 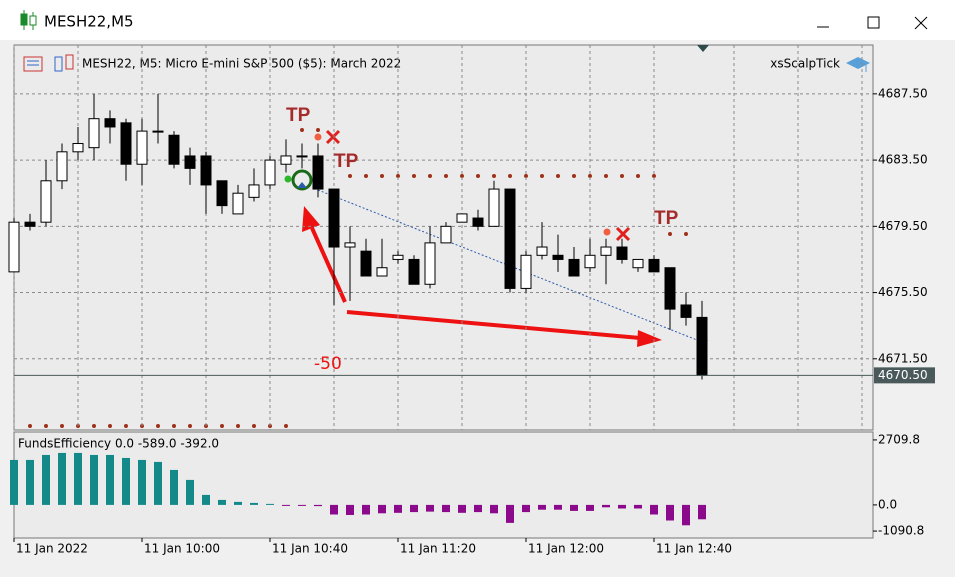 What do you see at coordinates (805, 64) in the screenshot?
I see `indicator-name: xsScalpTick` at bounding box center [805, 64].